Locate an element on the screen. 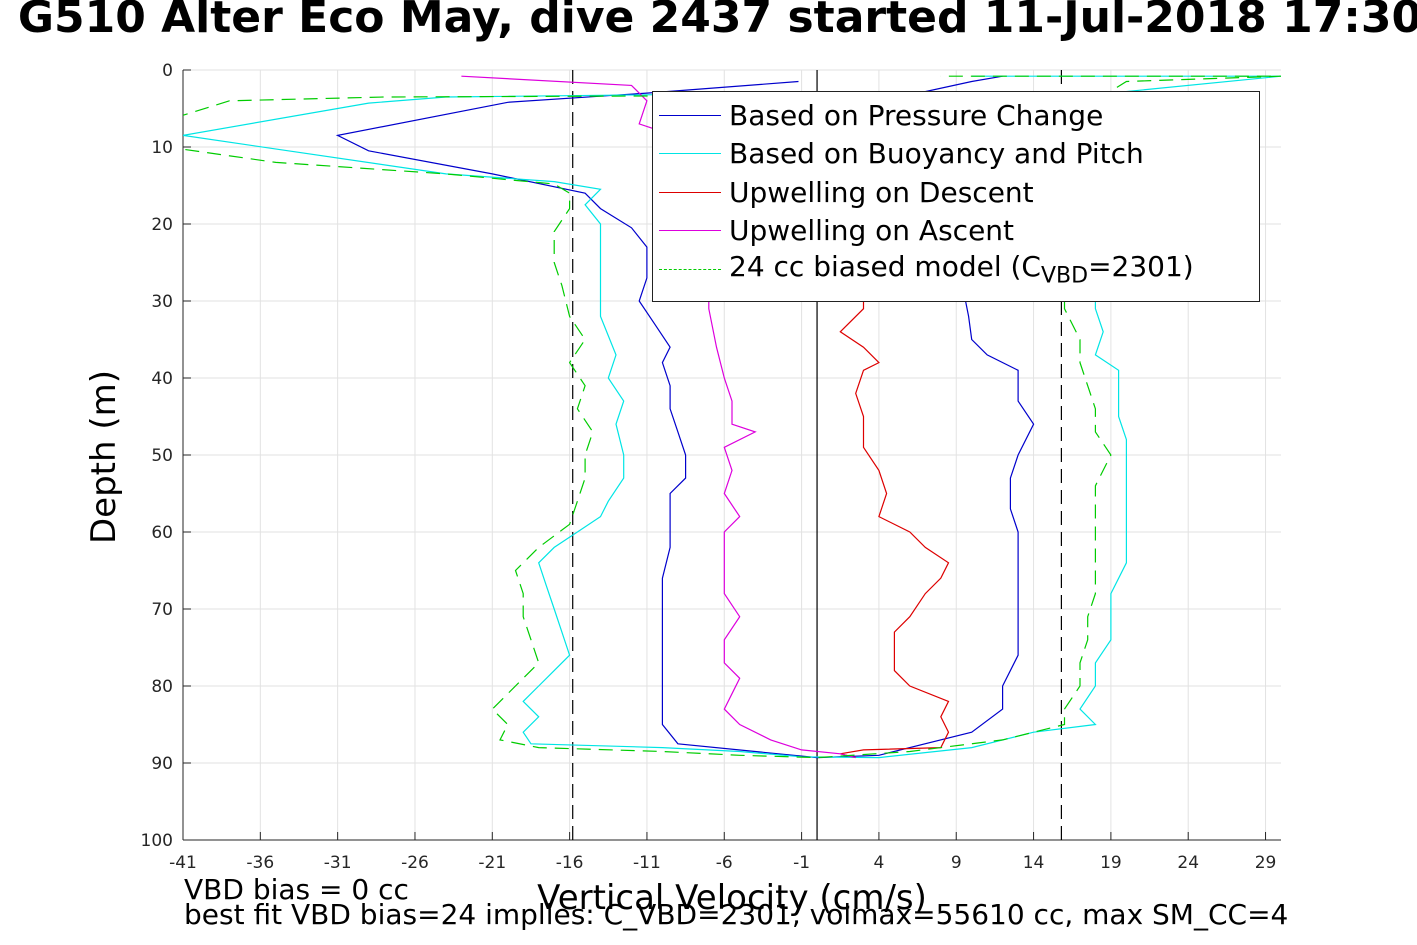  x-tick-label: -6 is located at coordinates (724, 863).